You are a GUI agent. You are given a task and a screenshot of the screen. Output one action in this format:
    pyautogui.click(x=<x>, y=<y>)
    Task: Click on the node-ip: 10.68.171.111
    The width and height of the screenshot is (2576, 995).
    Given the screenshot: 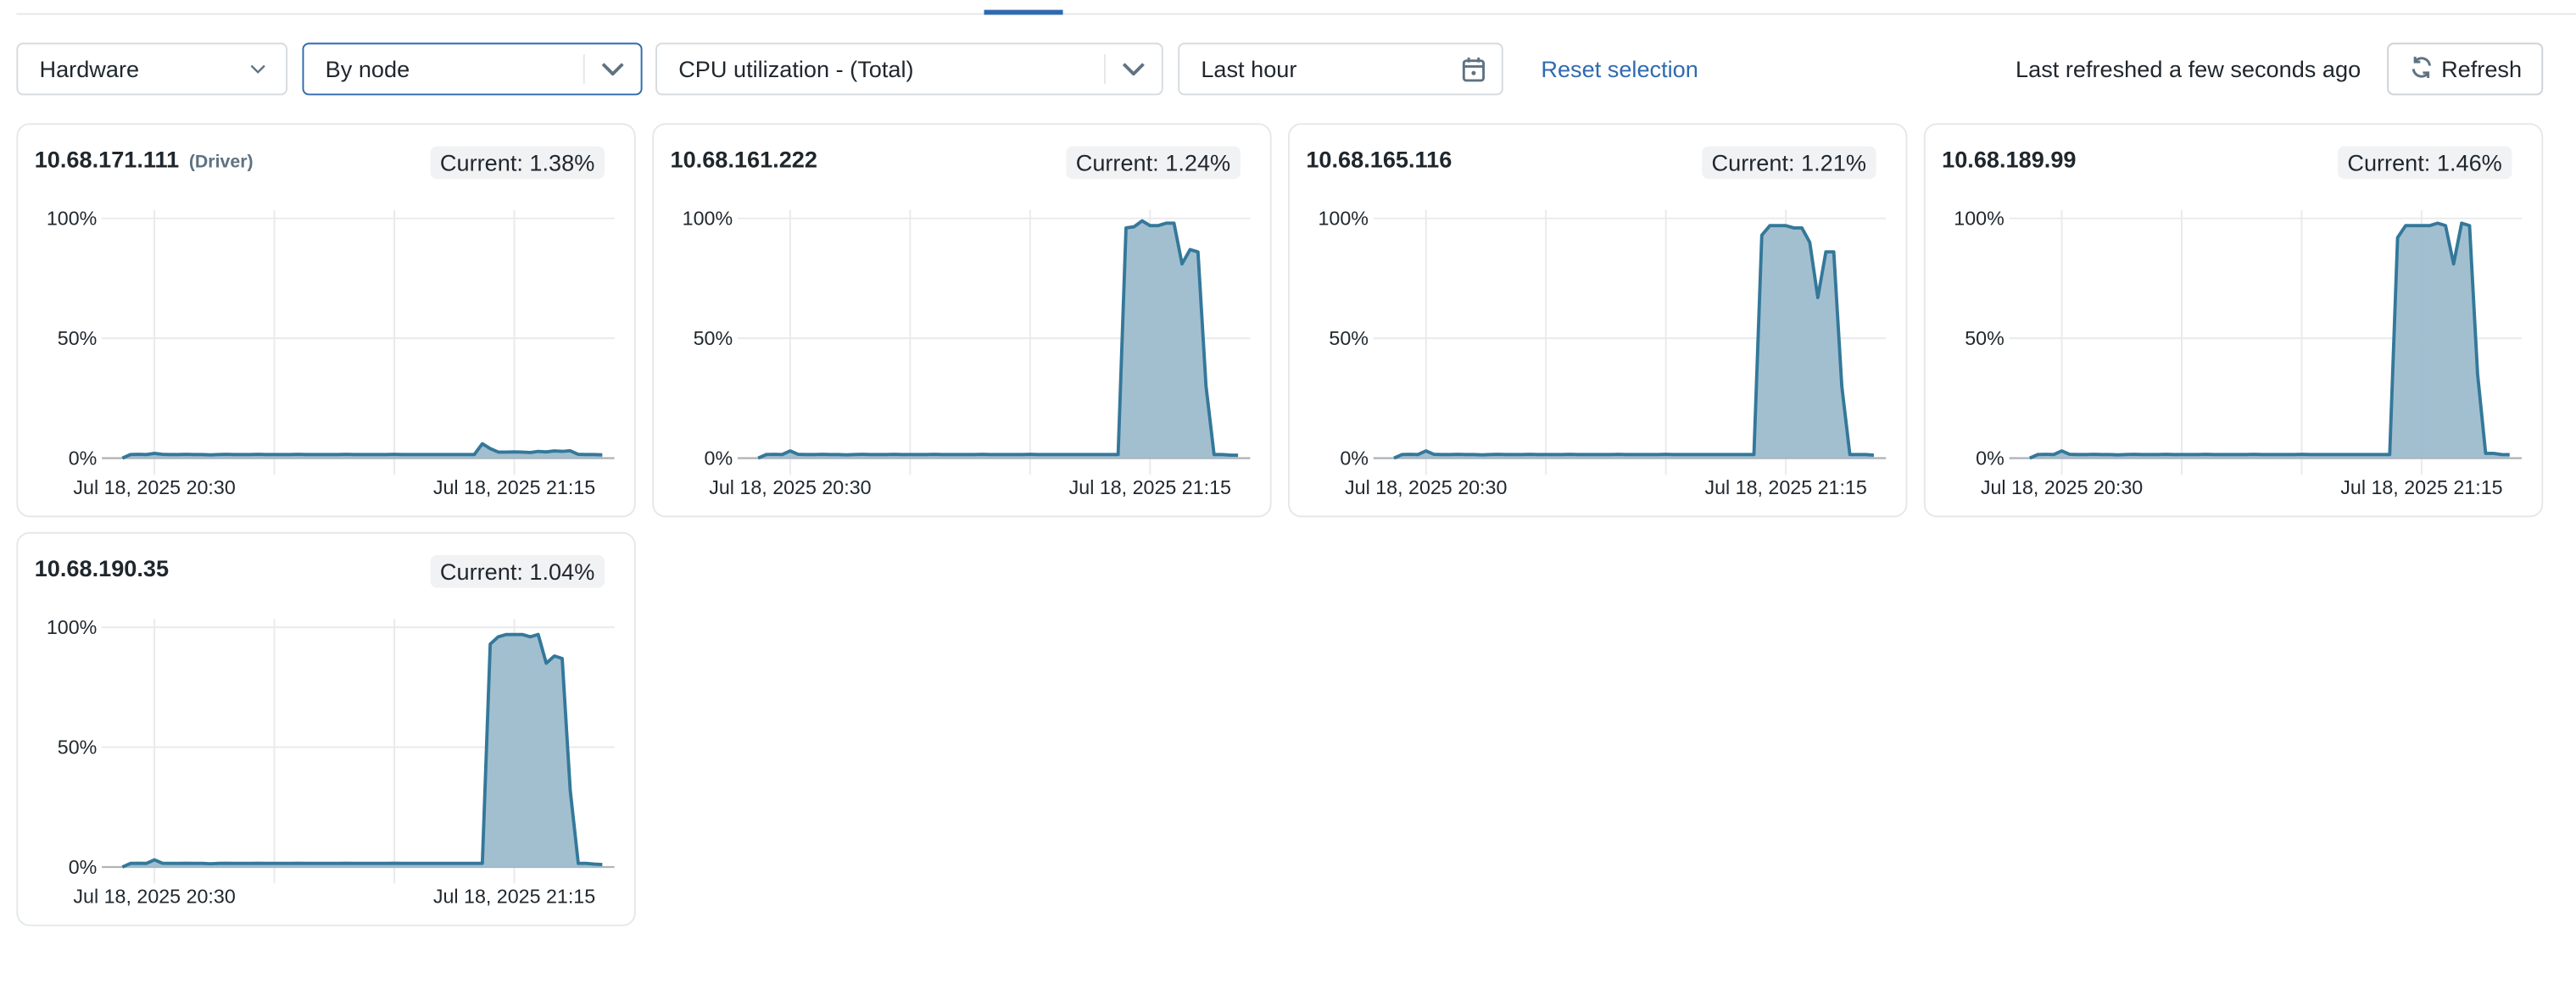 What is the action you would take?
    pyautogui.click(x=107, y=160)
    